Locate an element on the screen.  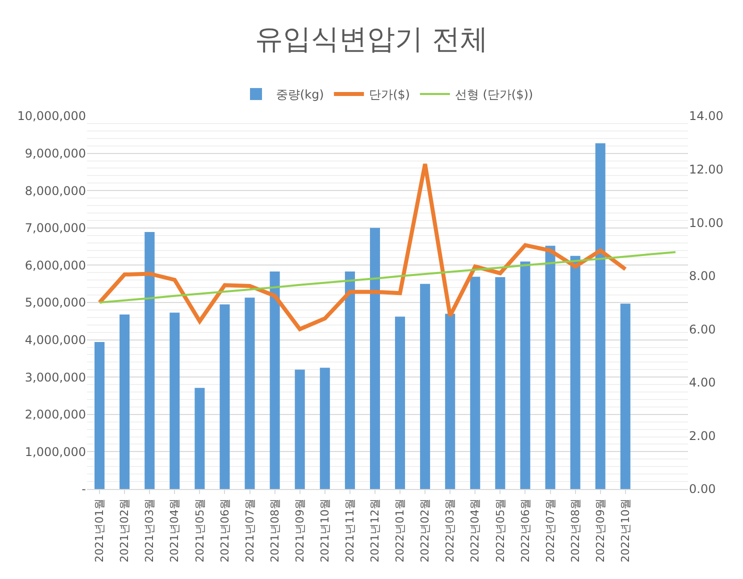
y-tick-label: 10,000,000 is located at coordinates (51, 116).